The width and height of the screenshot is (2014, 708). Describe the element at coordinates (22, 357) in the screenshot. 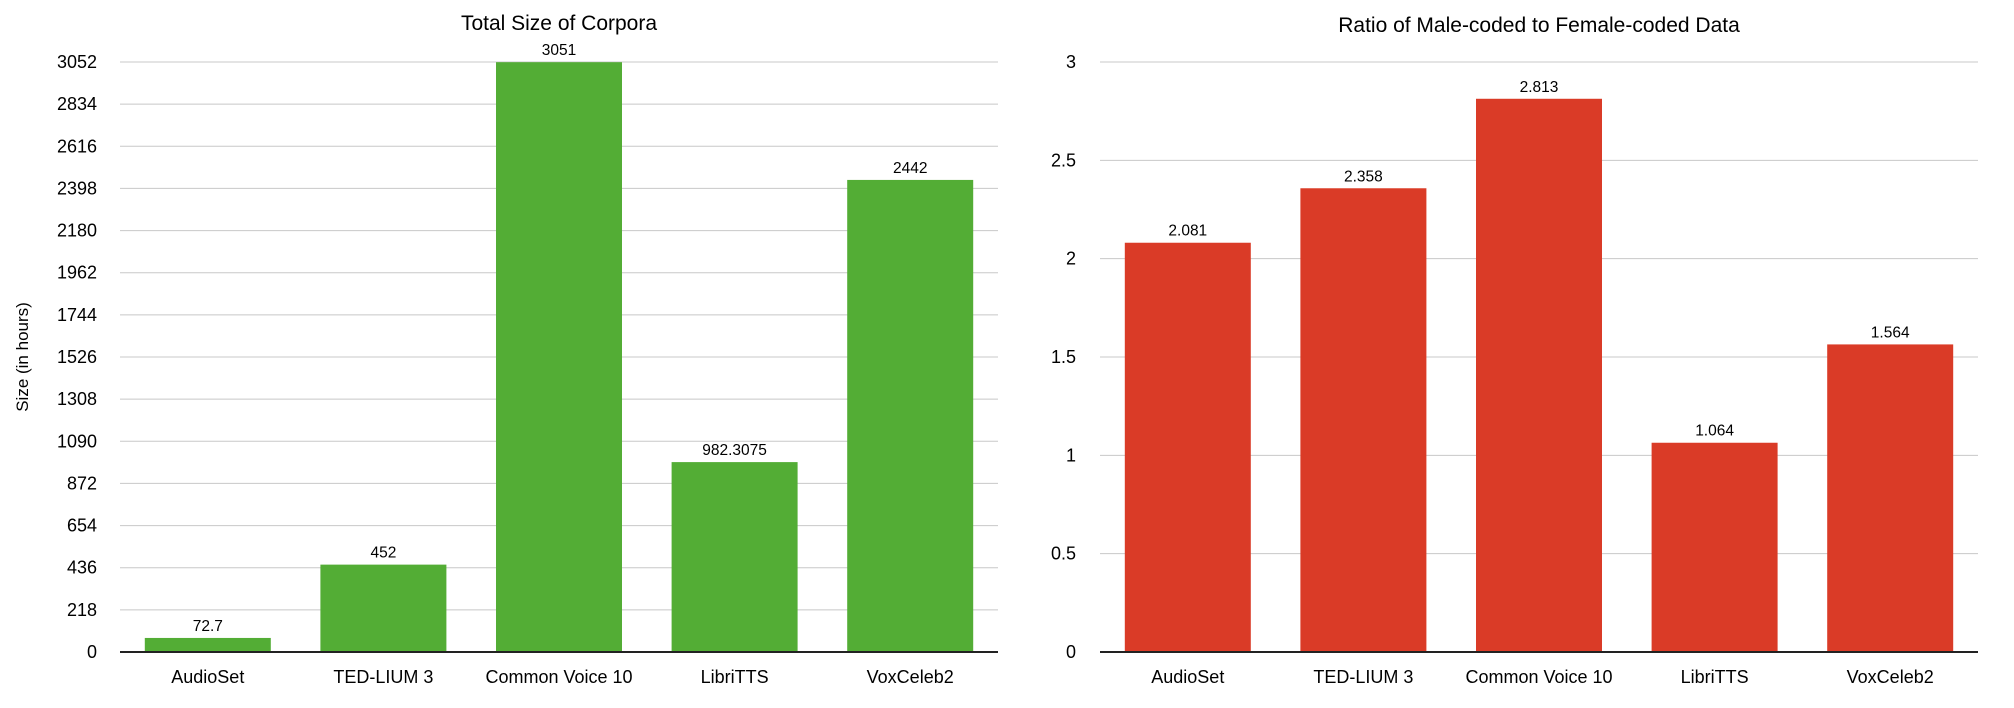

I see `corpora-y-axis-title: Size (in hours)` at that location.